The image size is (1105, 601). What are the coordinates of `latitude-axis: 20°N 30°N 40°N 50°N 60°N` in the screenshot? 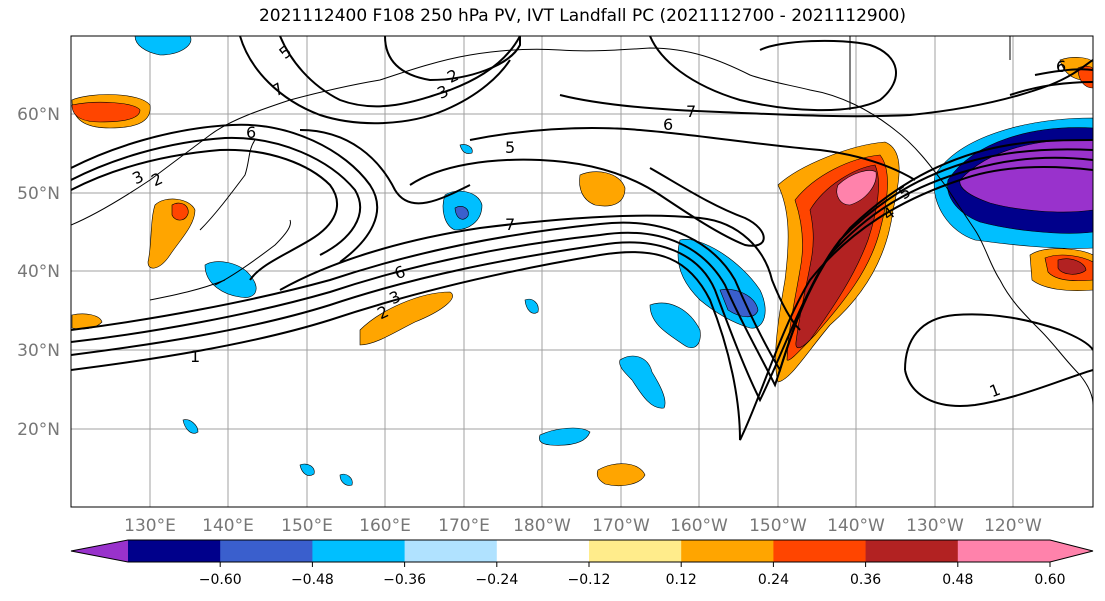 It's located at (38, 272).